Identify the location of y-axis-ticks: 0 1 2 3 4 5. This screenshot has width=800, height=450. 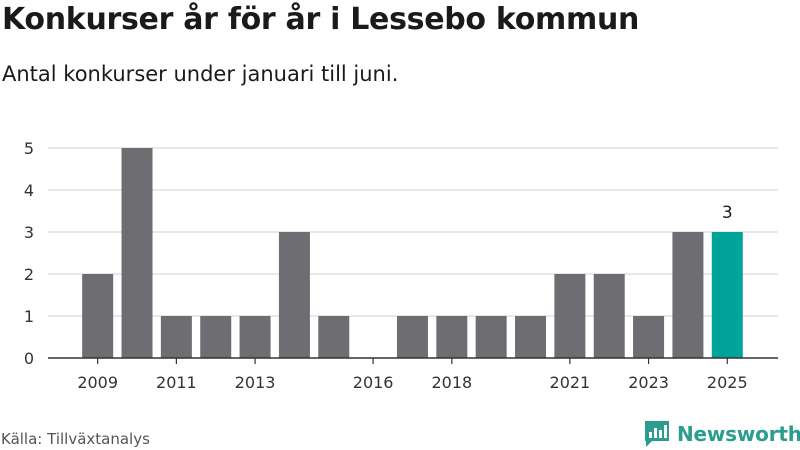
(29, 253).